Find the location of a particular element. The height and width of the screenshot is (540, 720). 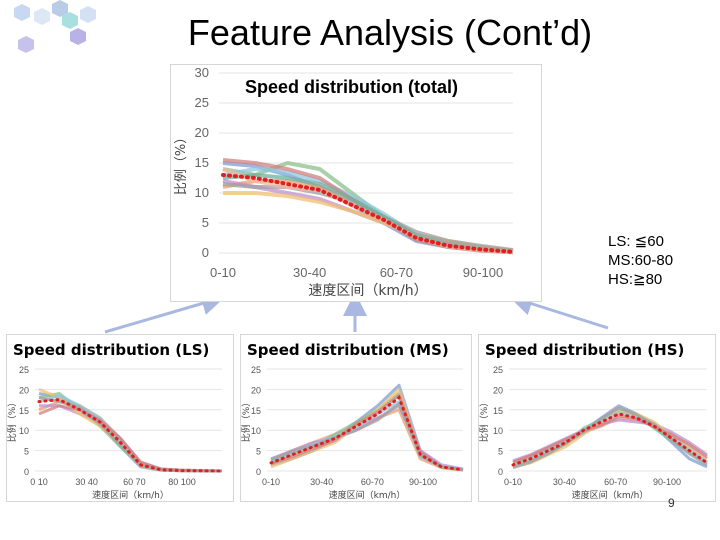

x-tick-label: 30 40 is located at coordinates (86, 482).